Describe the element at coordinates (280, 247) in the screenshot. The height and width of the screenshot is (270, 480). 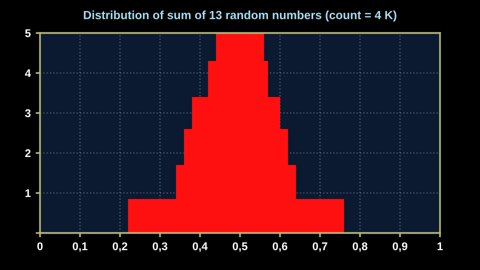
I see `x-tick-label: 0,6` at that location.